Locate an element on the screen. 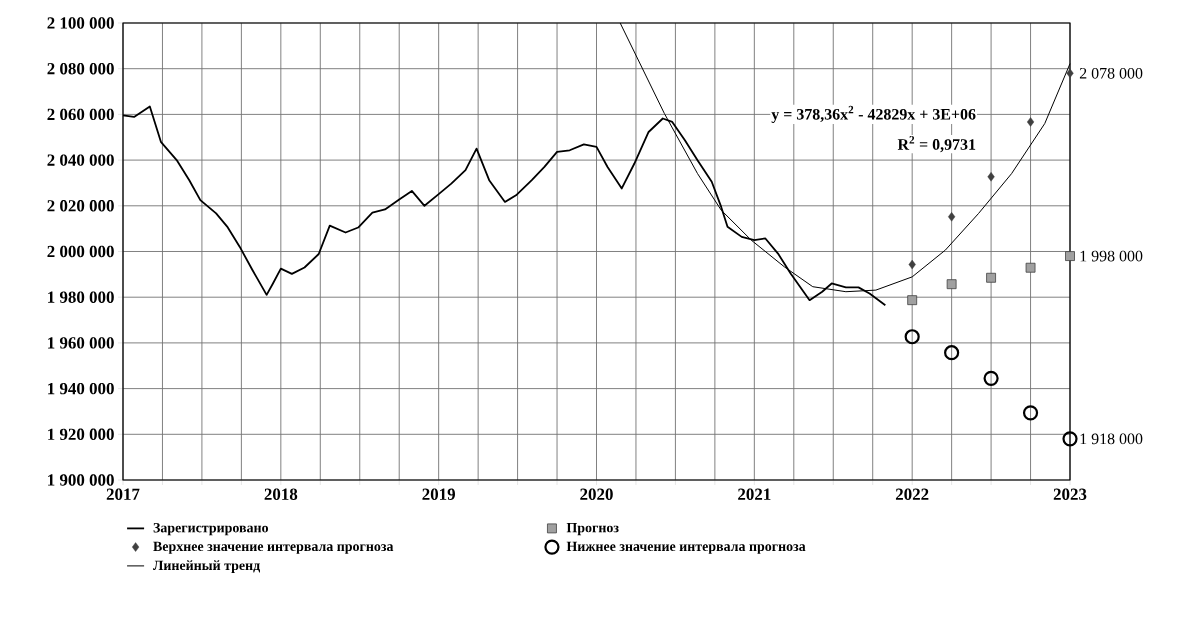 The image size is (1180, 638). y-tick-label: 2 020 000 is located at coordinates (80, 206).